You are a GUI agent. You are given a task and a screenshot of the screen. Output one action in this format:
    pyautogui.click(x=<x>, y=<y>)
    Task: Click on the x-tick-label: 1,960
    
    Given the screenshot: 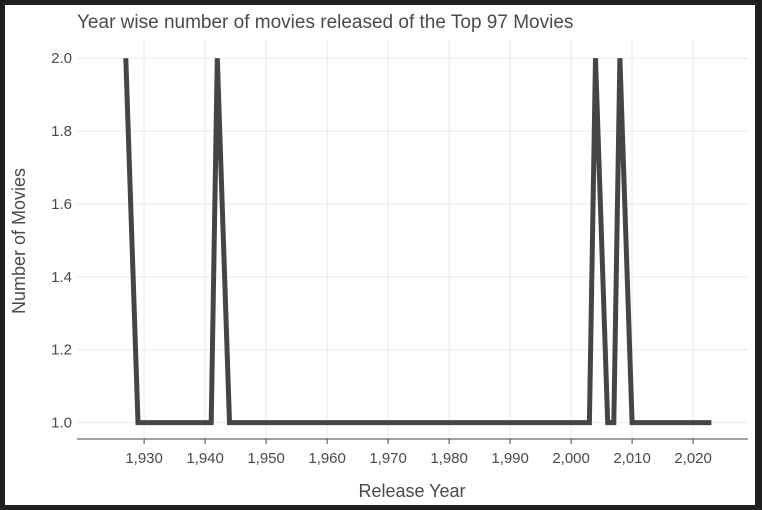 What is the action you would take?
    pyautogui.click(x=327, y=458)
    